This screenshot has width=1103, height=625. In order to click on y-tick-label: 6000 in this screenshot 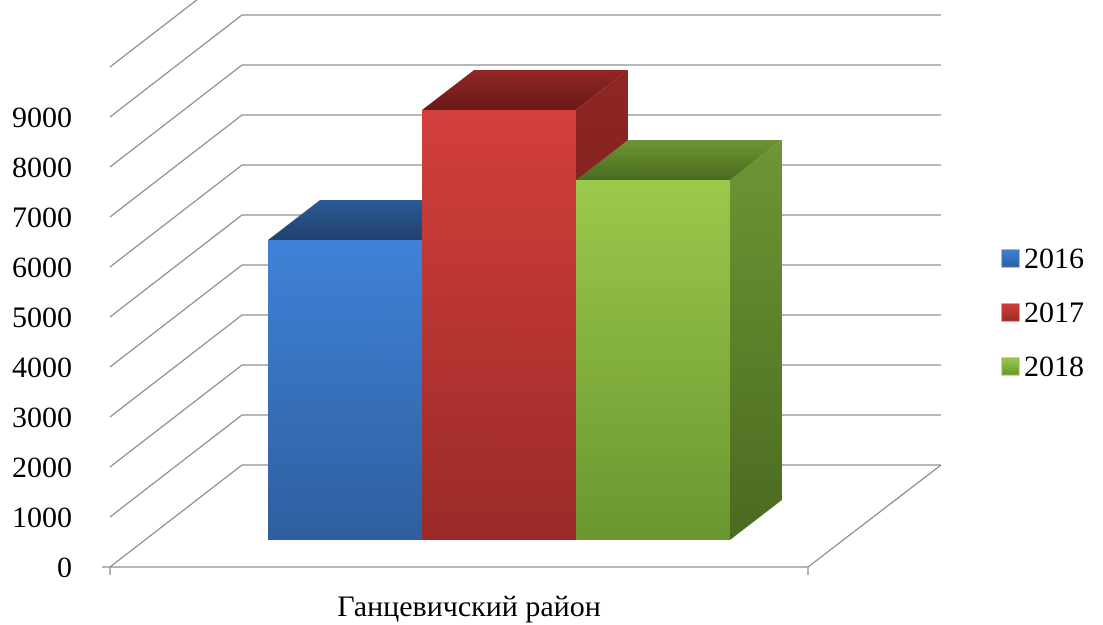, I will do `click(42, 267)`.